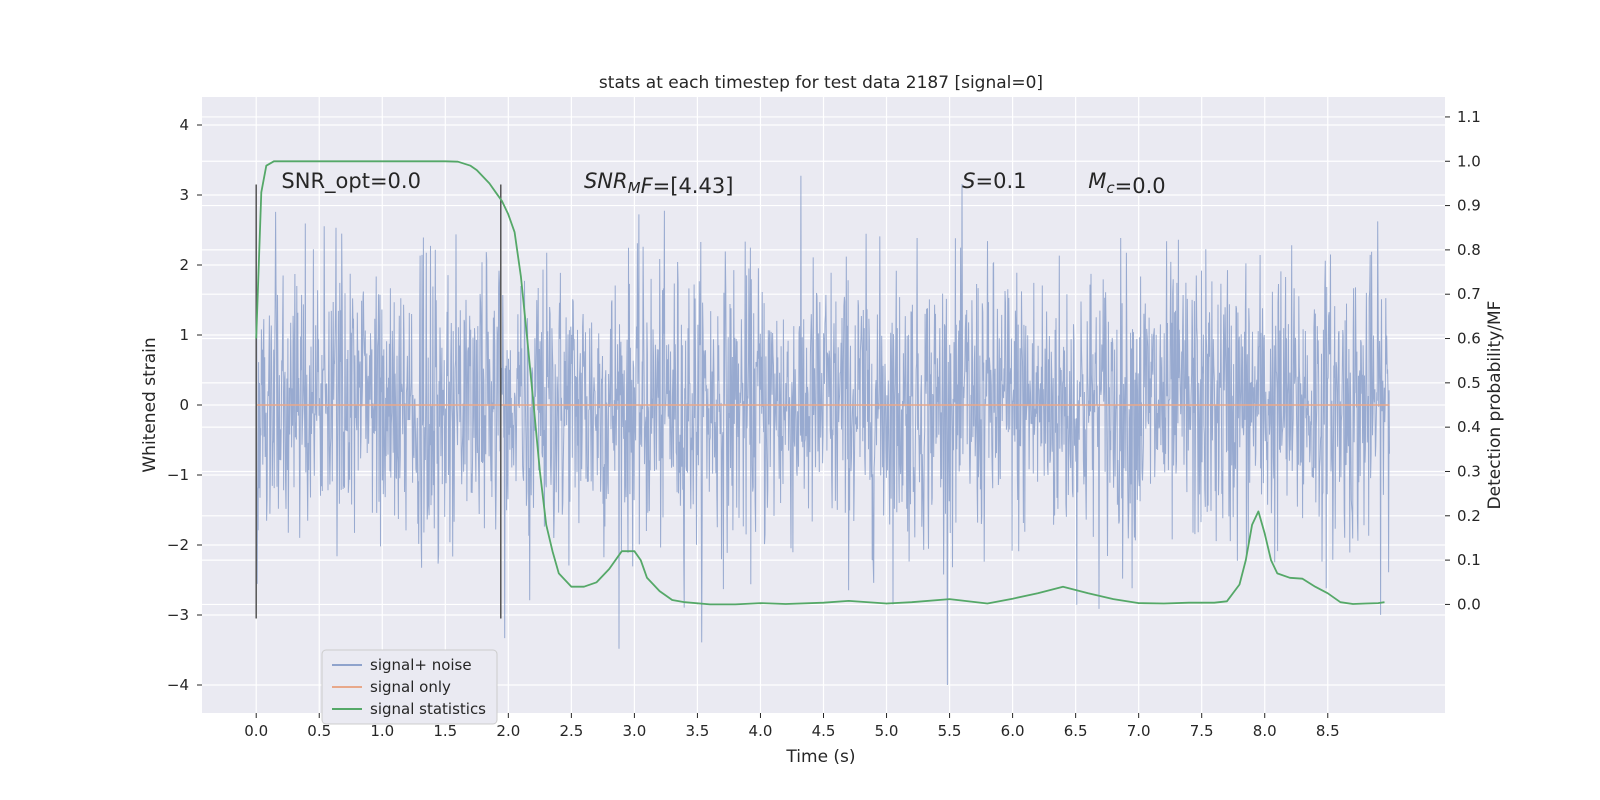 The width and height of the screenshot is (1600, 800). I want to click on y2-tick-label-8: 0.3, so click(1469, 471).